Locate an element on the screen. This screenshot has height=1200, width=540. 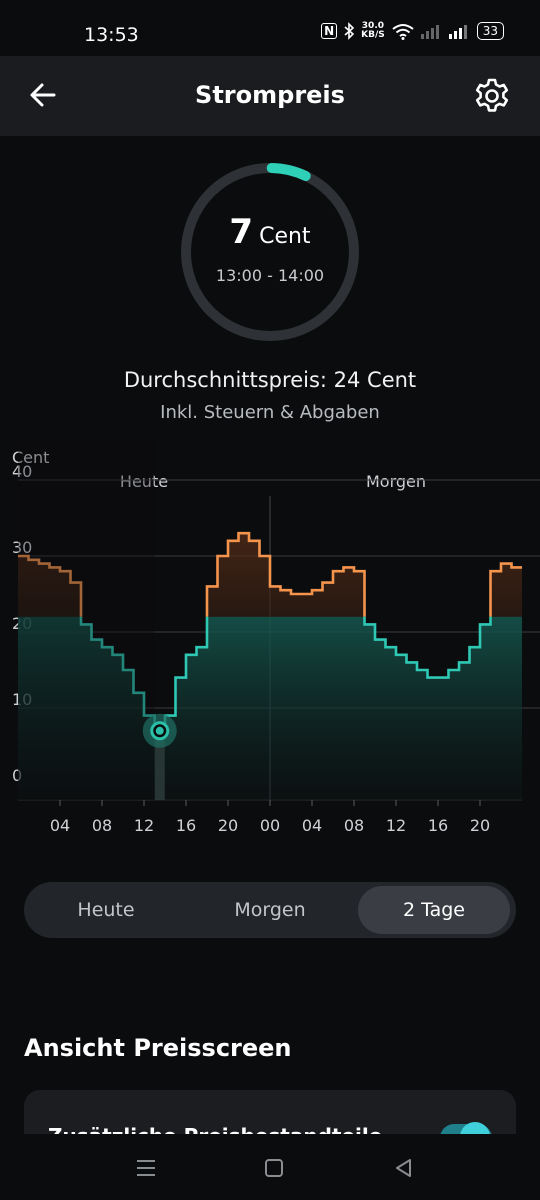
tab-2-tage: 2 Tage is located at coordinates (434, 910).